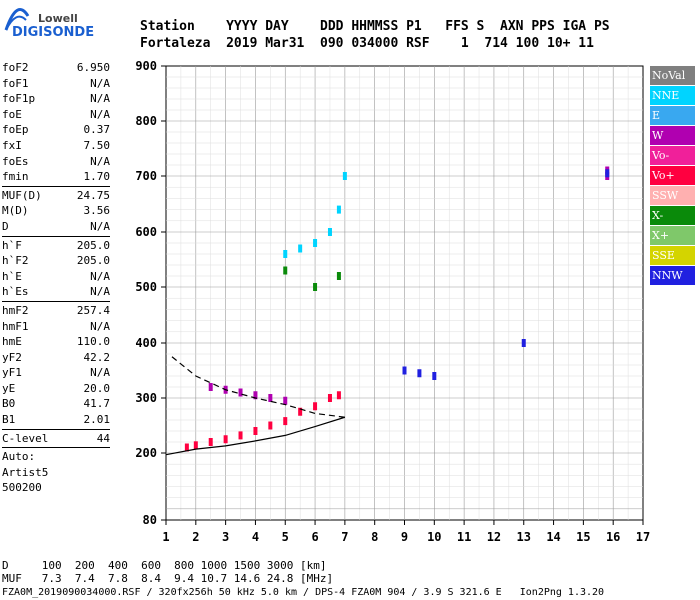 This screenshot has height=600, width=700. I want to click on param-row: h`E N/A, so click(56, 277).